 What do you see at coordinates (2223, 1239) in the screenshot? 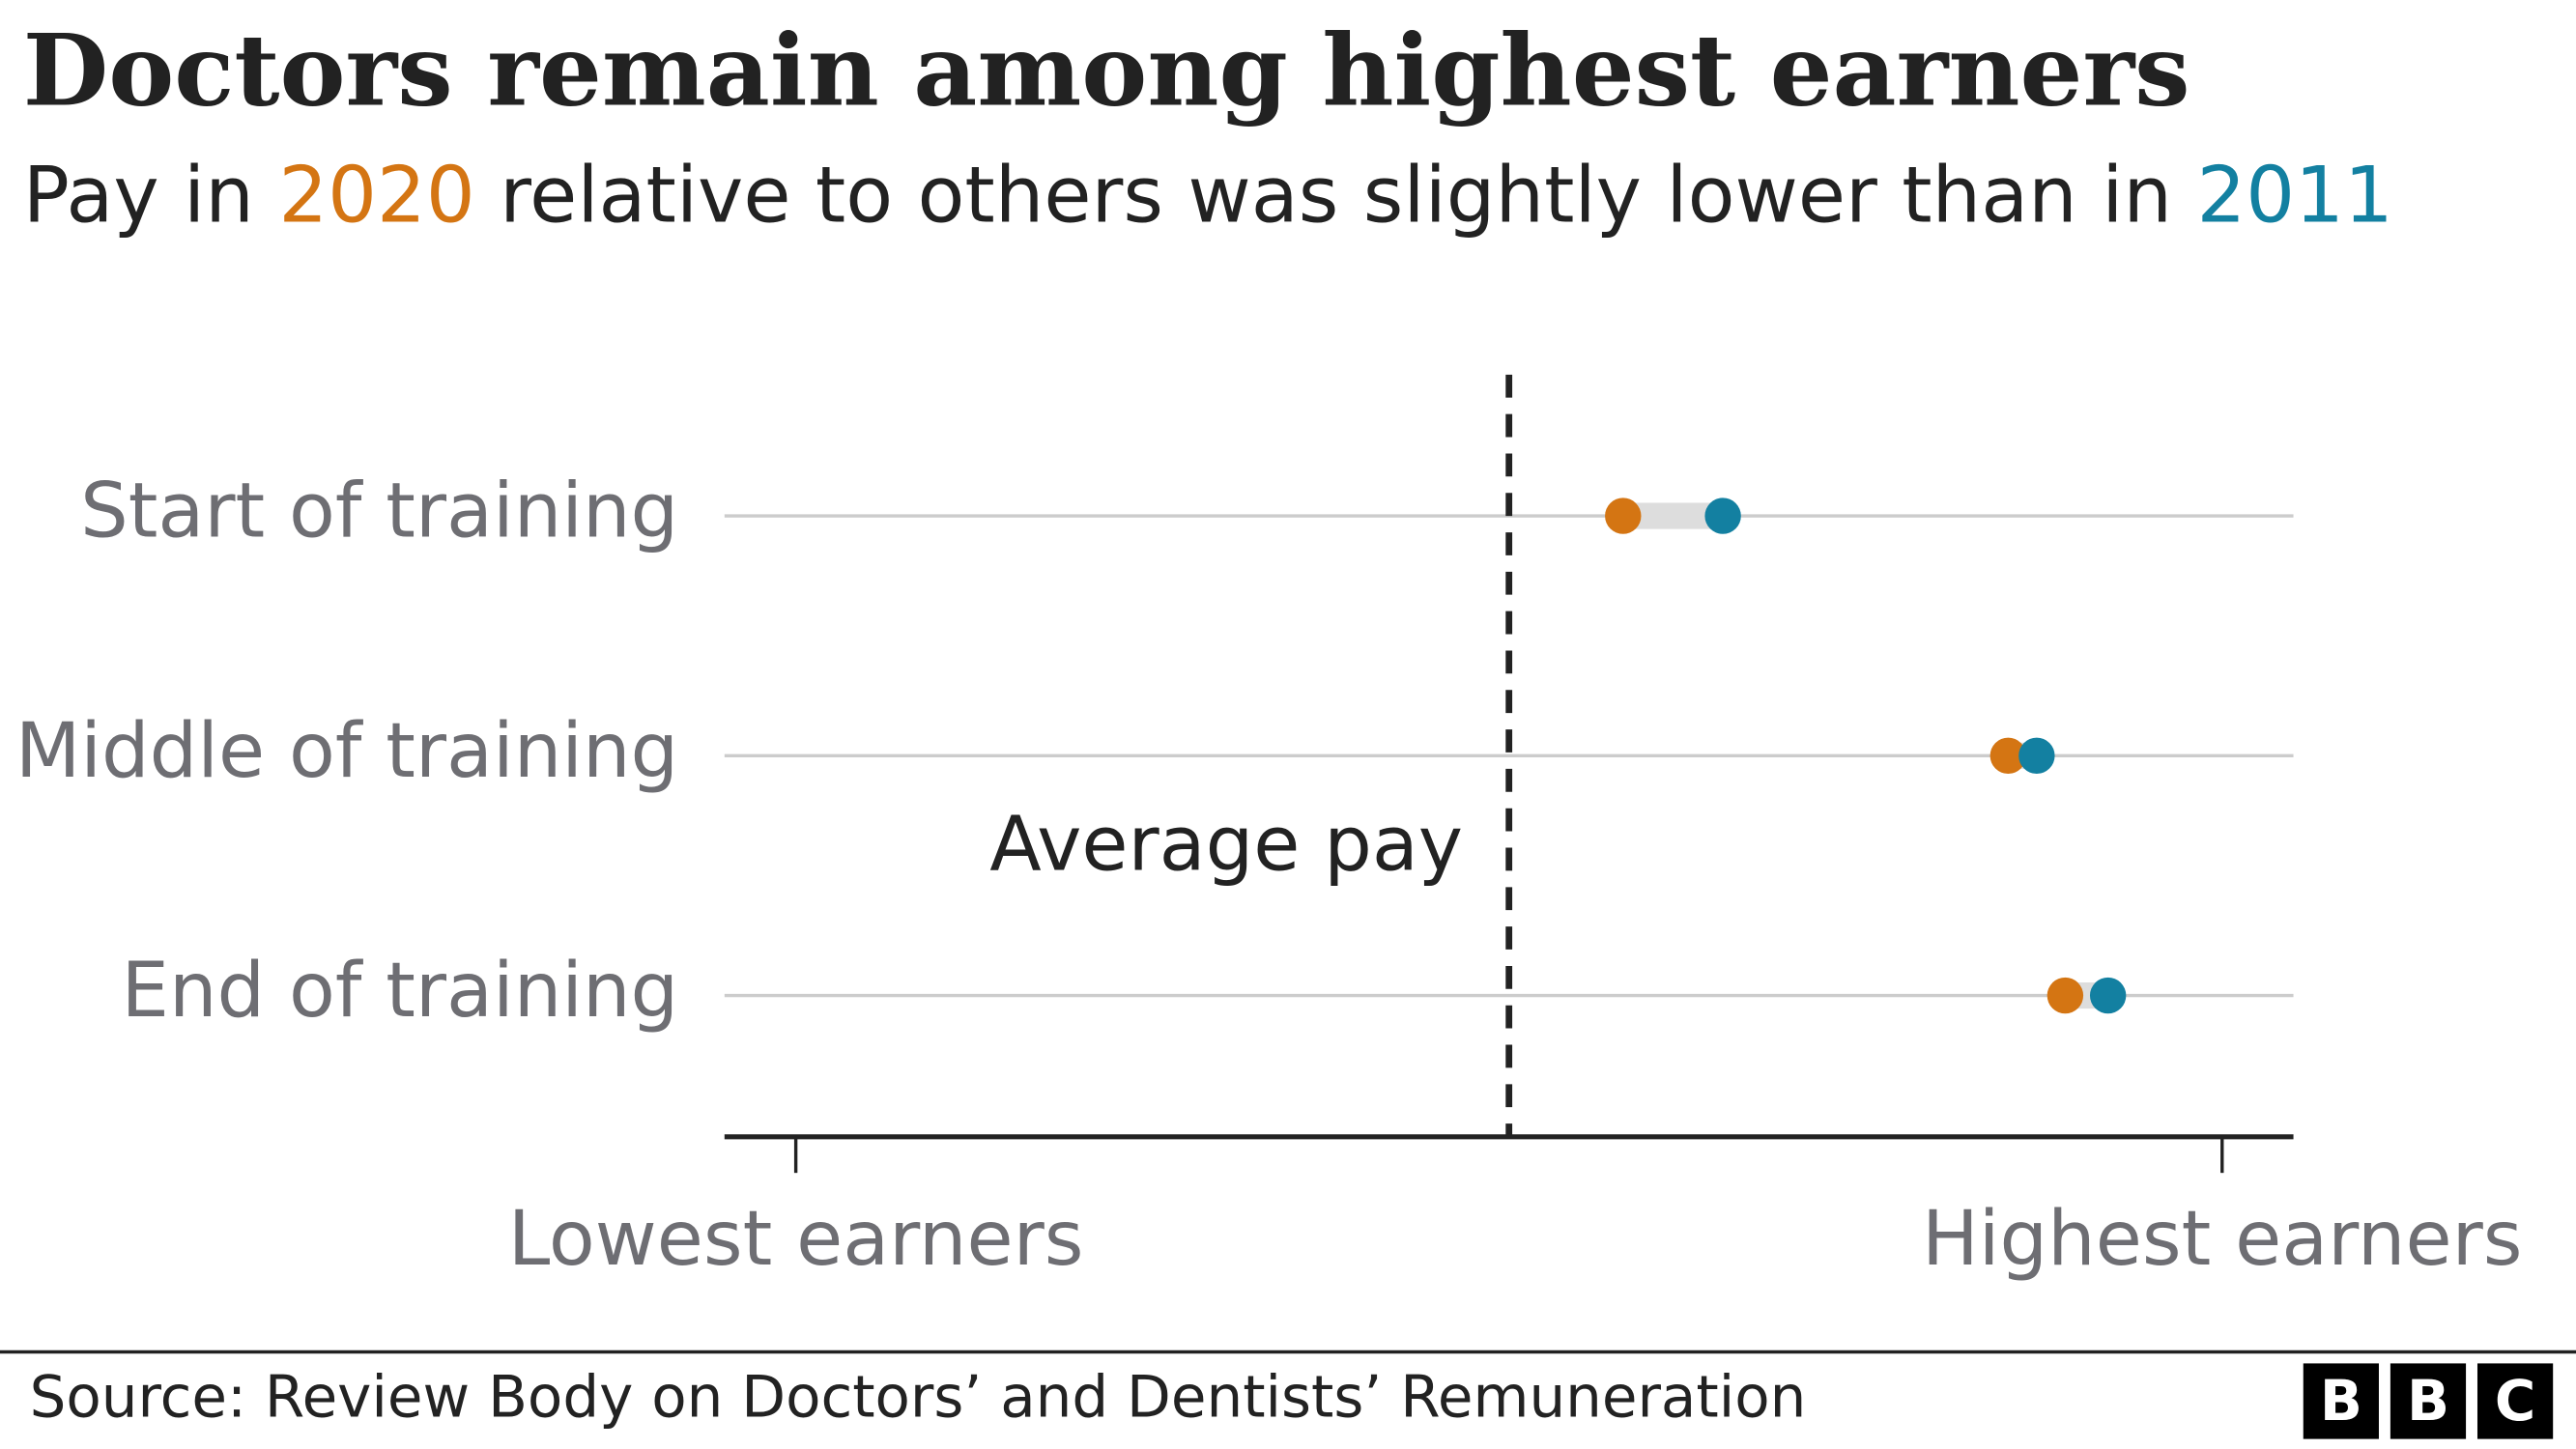
I see `x-tick-label: Highest earners` at bounding box center [2223, 1239].